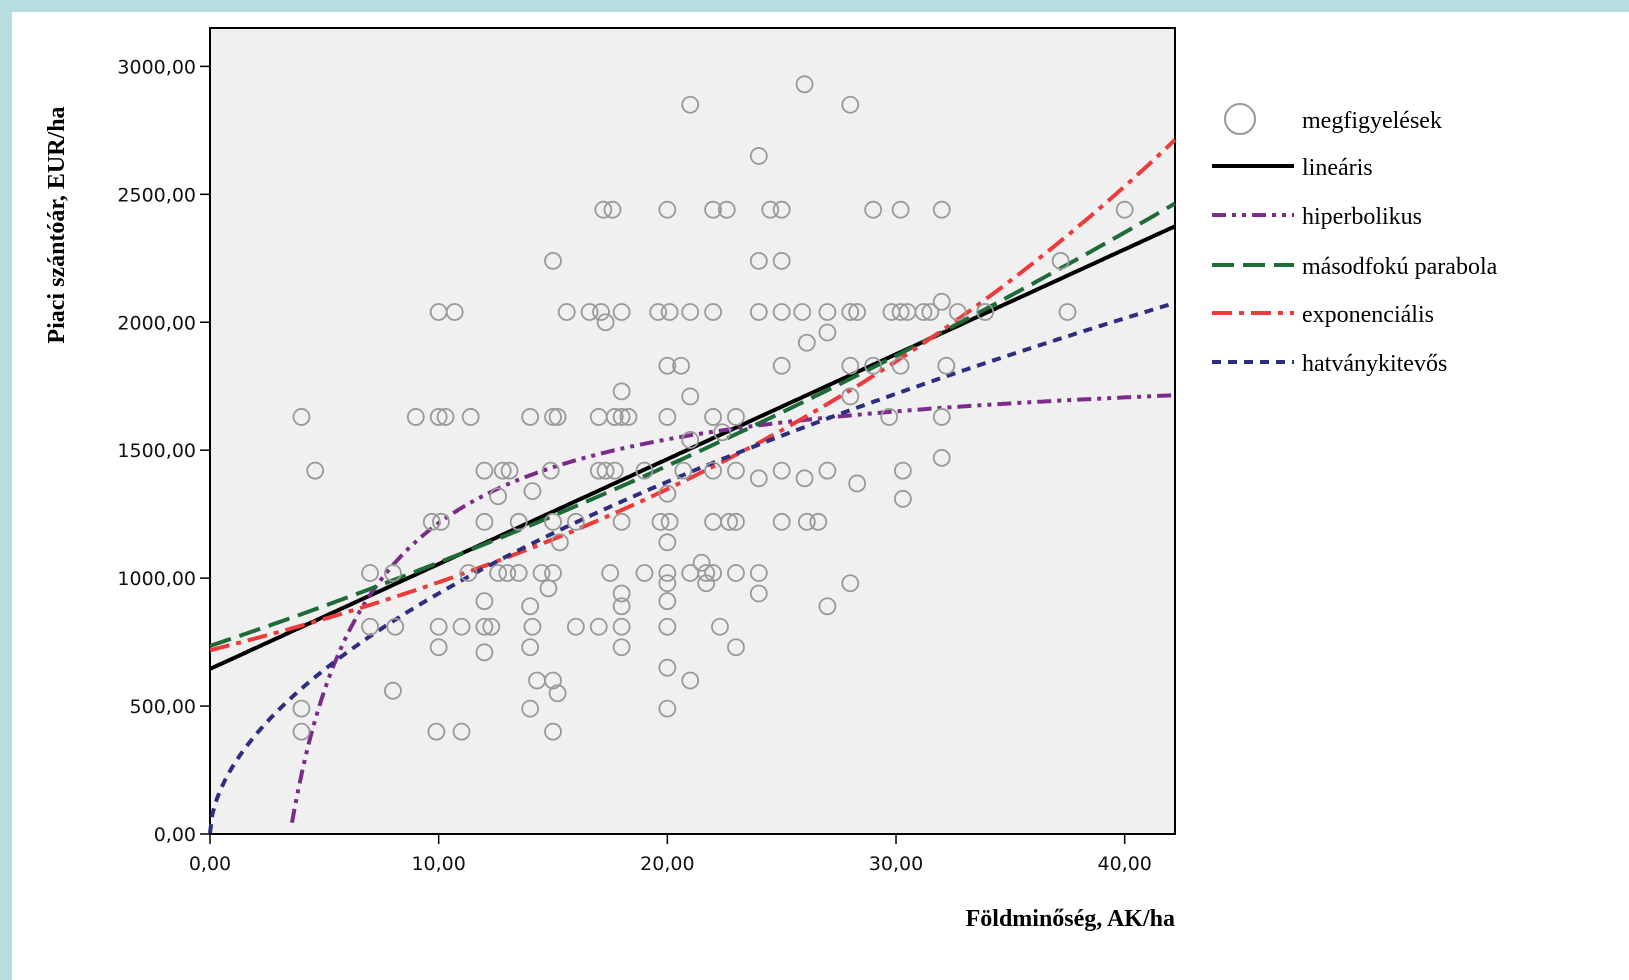 Image resolution: width=1629 pixels, height=980 pixels. I want to click on x-axis-title: Földminőség, AK/ha, so click(1070, 919).